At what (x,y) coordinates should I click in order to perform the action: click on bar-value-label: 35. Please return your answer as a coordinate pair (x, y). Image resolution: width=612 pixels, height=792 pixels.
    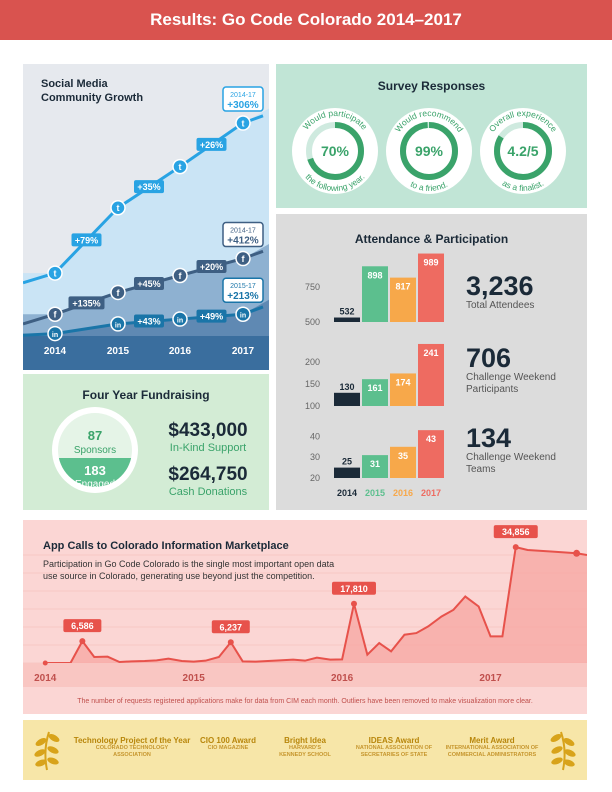
    Looking at the image, I should click on (403, 456).